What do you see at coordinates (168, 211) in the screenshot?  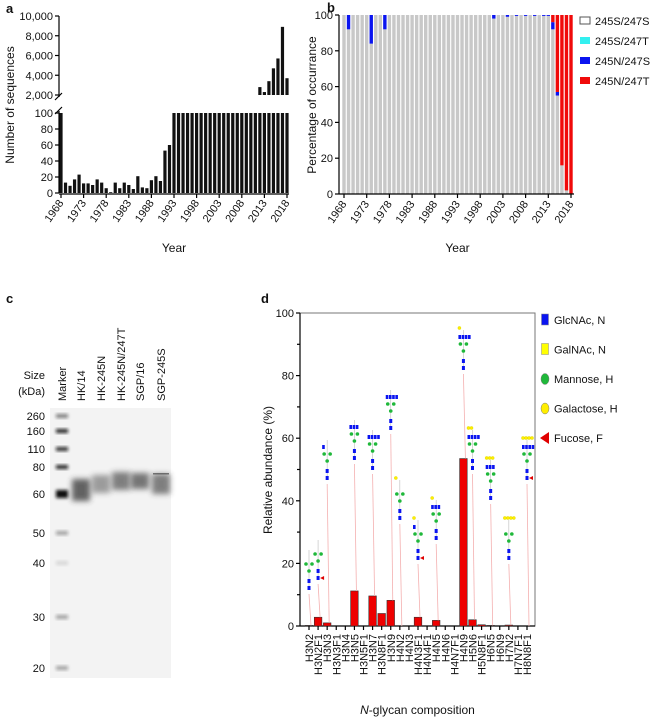 I see `x-tick-label: 1993` at bounding box center [168, 211].